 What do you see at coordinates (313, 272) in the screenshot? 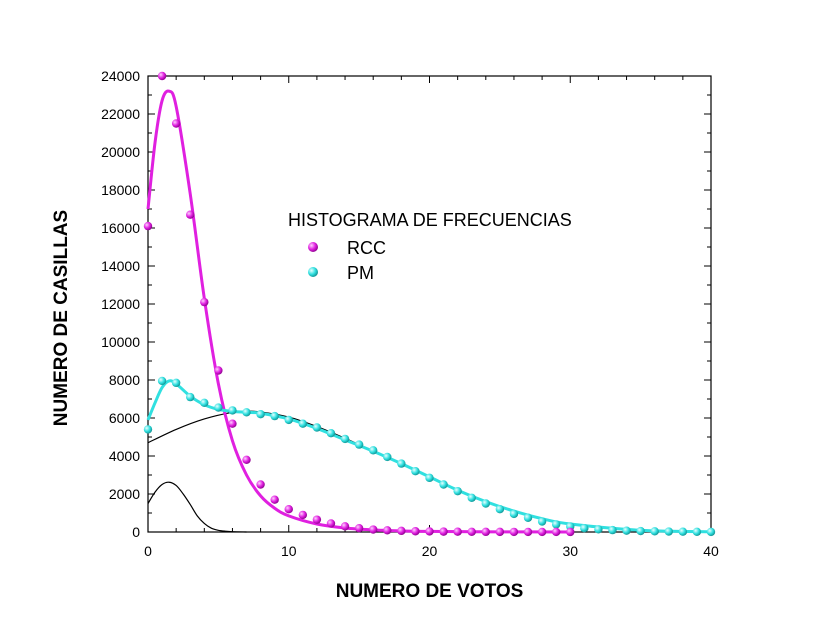
I see `legend-marker-pm` at bounding box center [313, 272].